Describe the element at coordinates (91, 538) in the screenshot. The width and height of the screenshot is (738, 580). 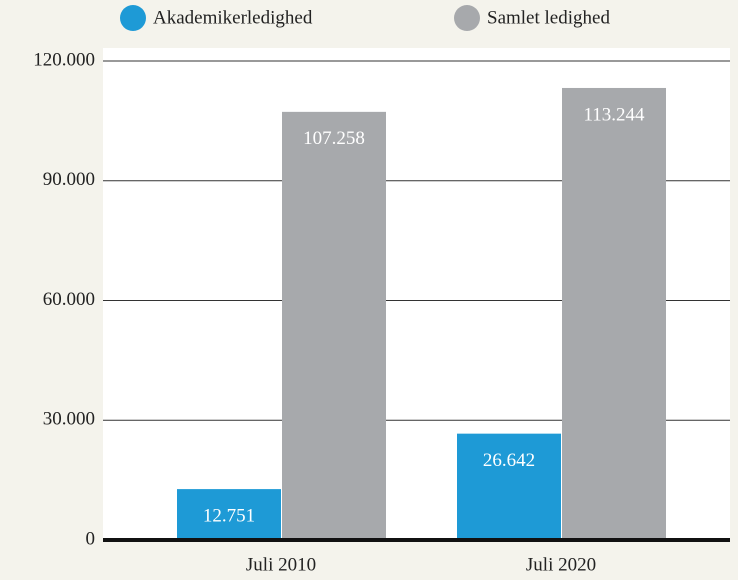
I see `y-tick-label: 0` at that location.